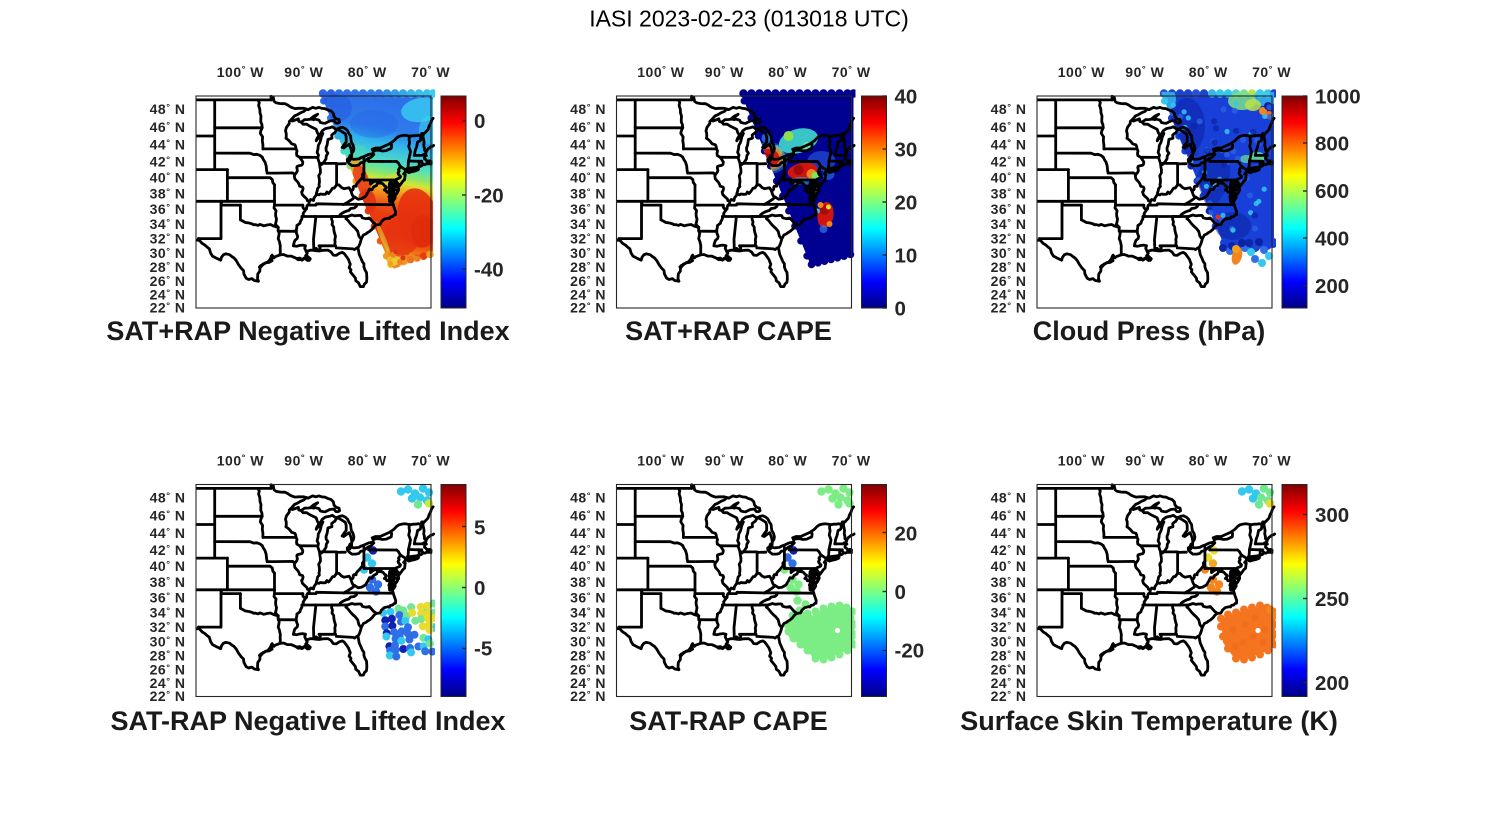 This screenshot has width=1500, height=825. I want to click on svg-text: 5, so click(479, 527).